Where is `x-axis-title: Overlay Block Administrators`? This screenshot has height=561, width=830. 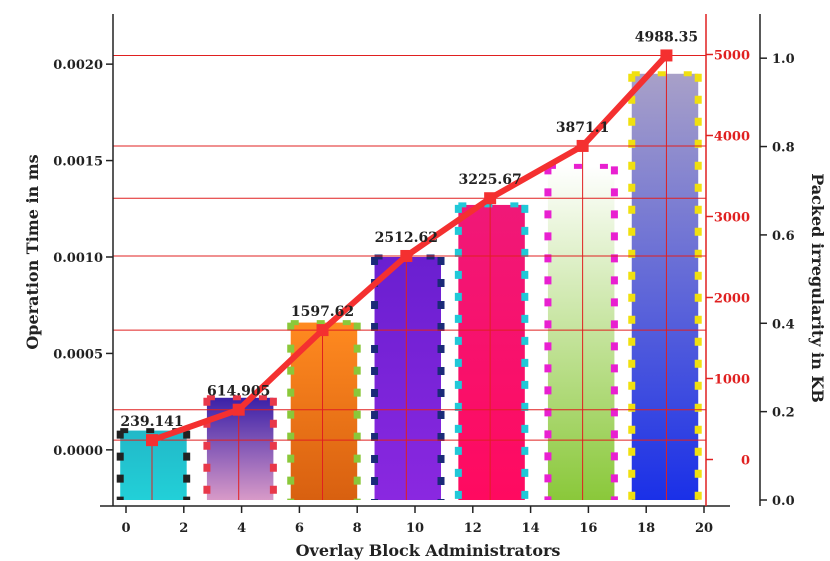
x-axis-title: Overlay Block Administrators is located at coordinates (428, 550).